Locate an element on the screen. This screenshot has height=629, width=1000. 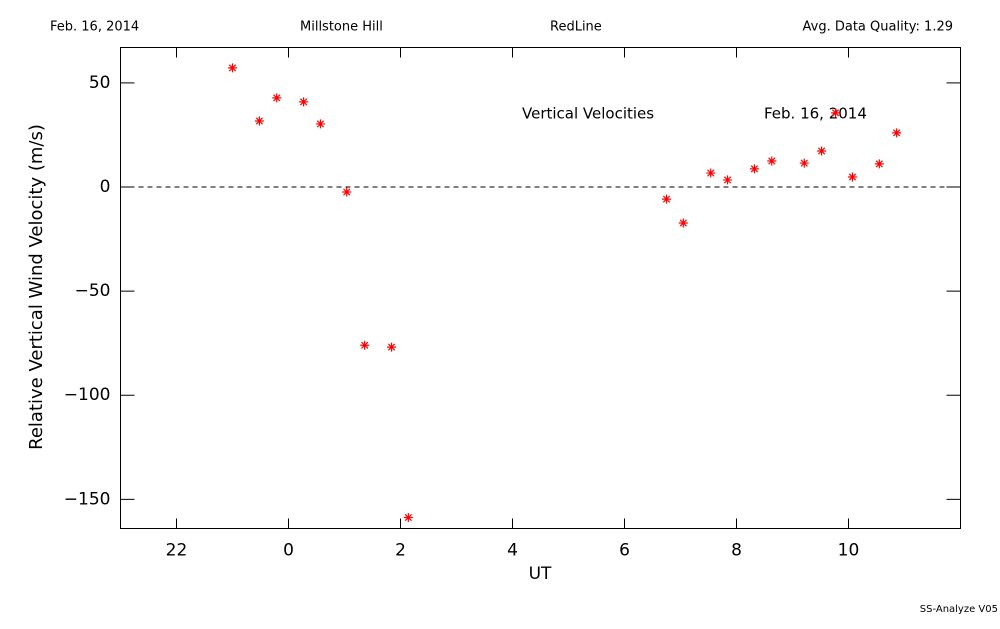
y-tick-label: −100 is located at coordinates (87, 395).